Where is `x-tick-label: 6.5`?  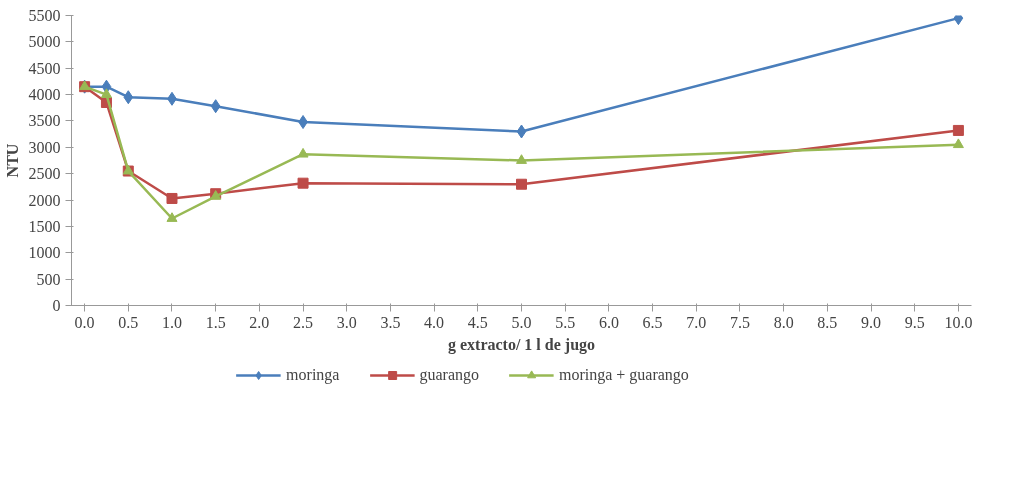
x-tick-label: 6.5 is located at coordinates (652, 322).